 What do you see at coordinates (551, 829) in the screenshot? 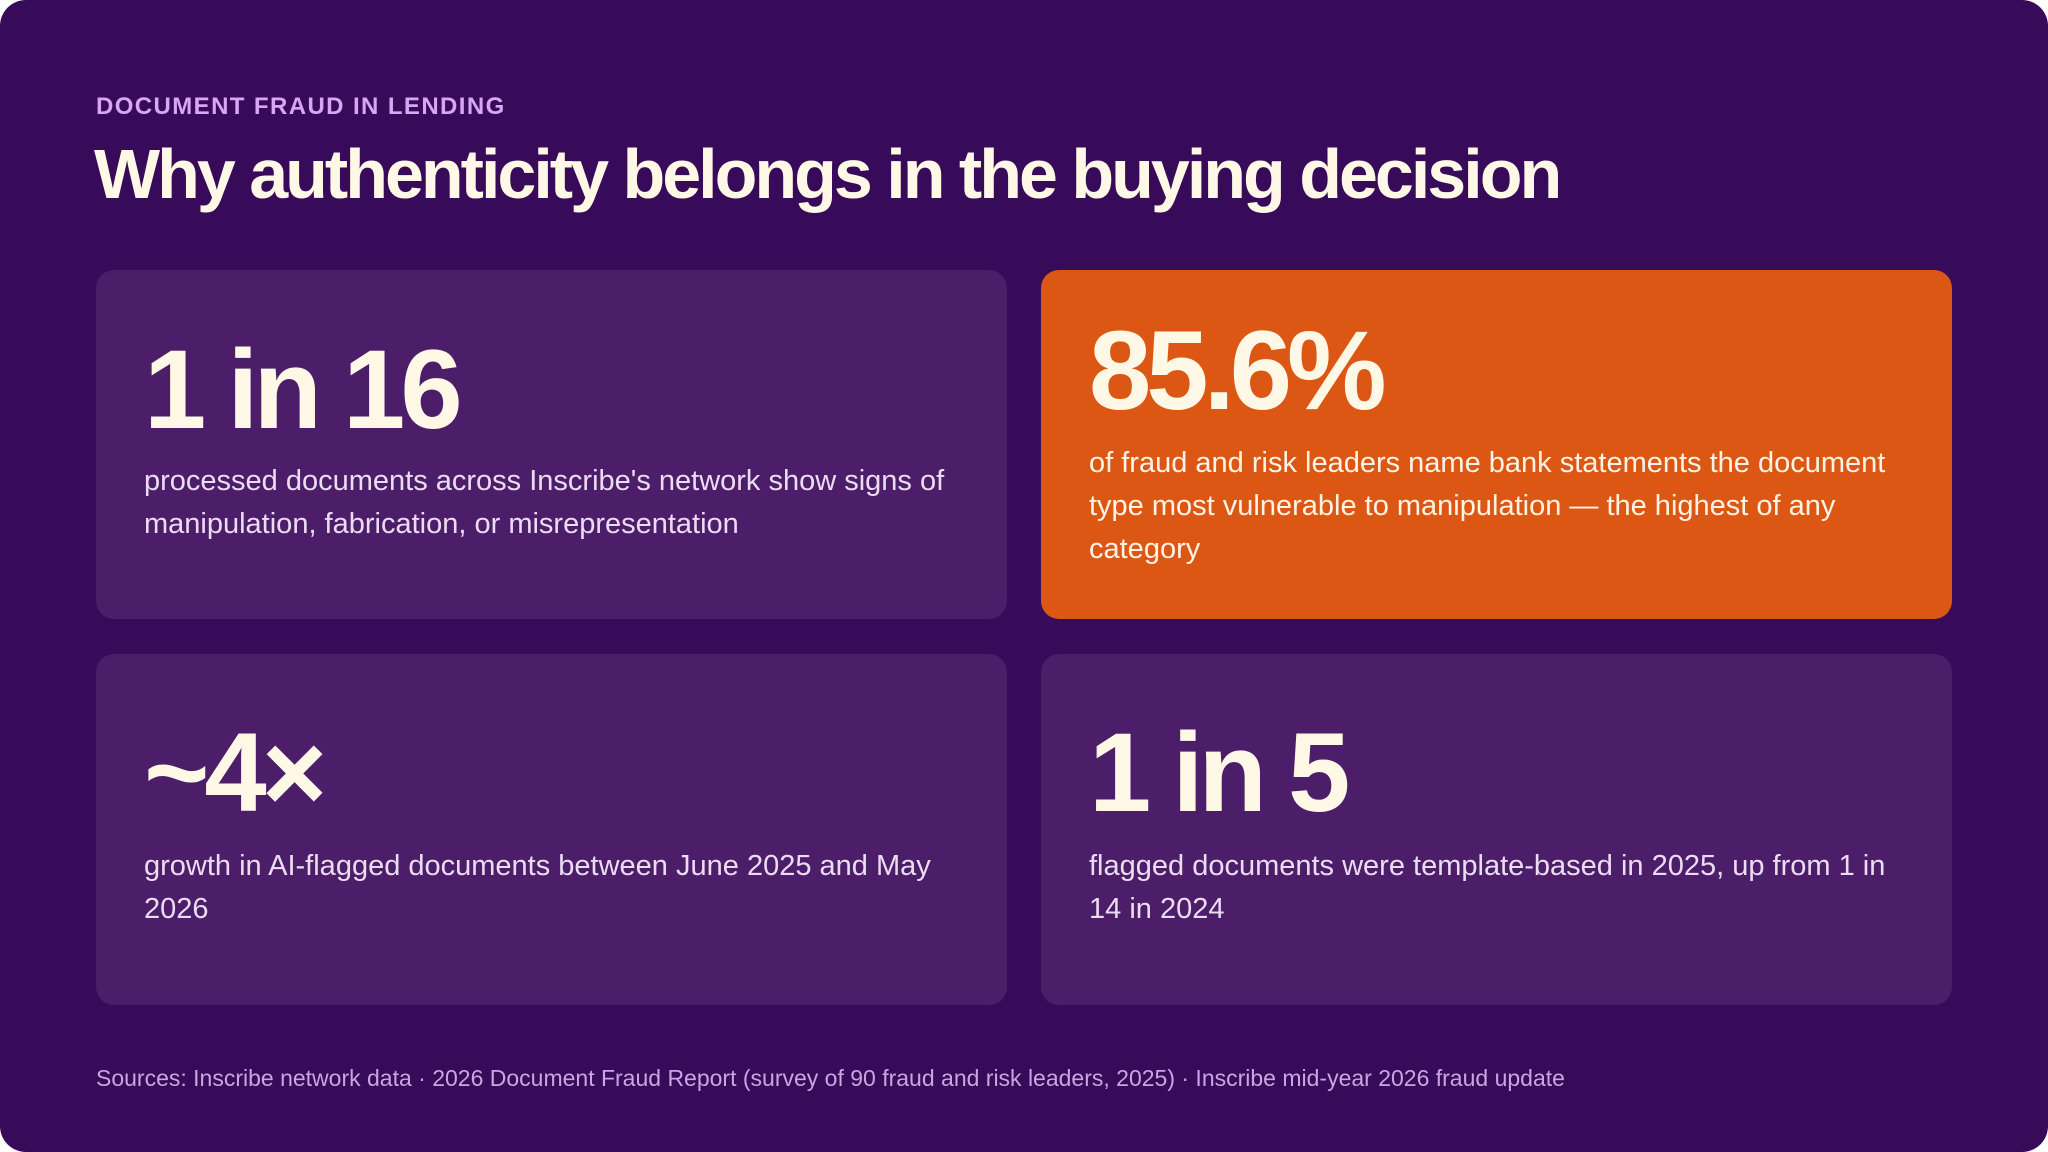
I see `stat-card-ai-growth` at bounding box center [551, 829].